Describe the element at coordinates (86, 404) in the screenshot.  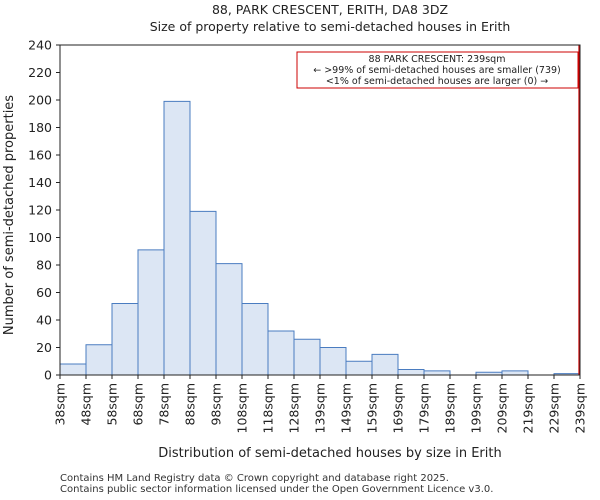
I see `x-tick-label: 48sqm` at that location.